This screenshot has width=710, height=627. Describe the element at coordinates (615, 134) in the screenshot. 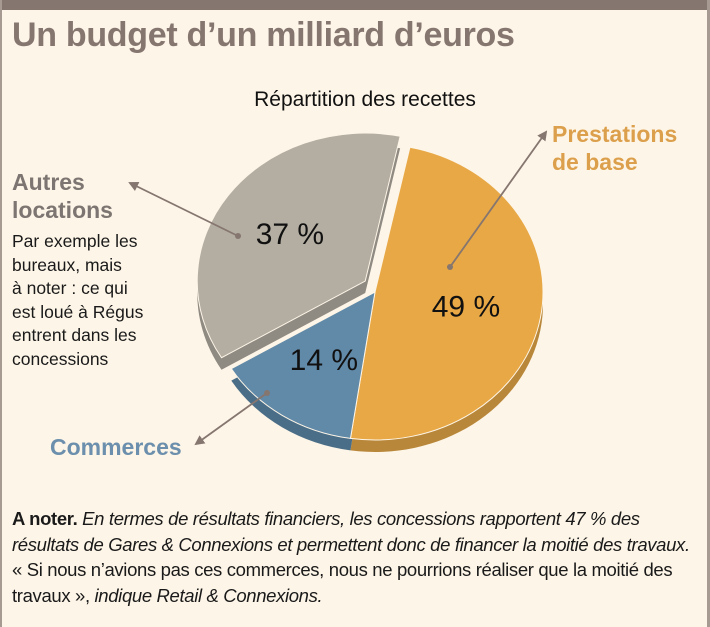

I see `legend-prestations-line1: Prestations` at that location.